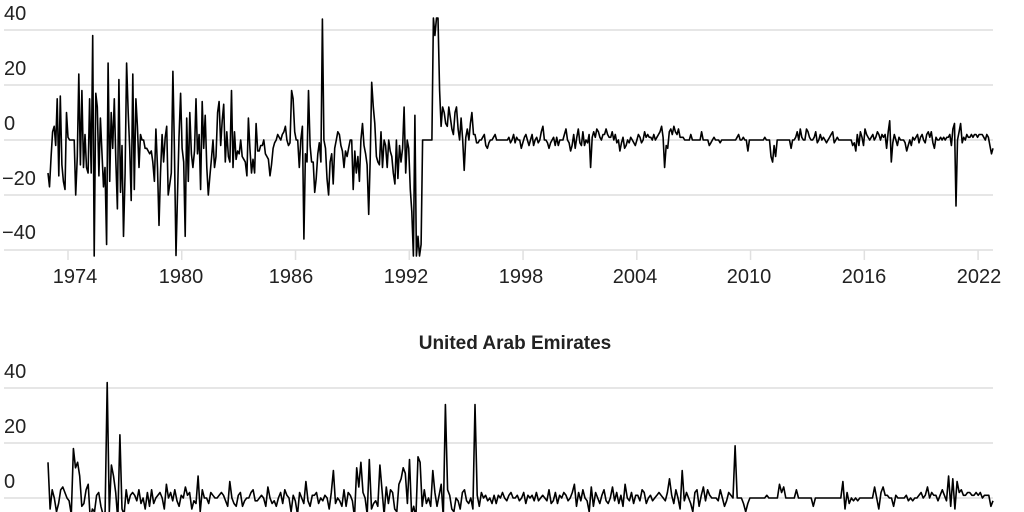 The width and height of the screenshot is (1024, 512). What do you see at coordinates (181, 277) in the screenshot?
I see `x-tick-label: 1980` at bounding box center [181, 277].